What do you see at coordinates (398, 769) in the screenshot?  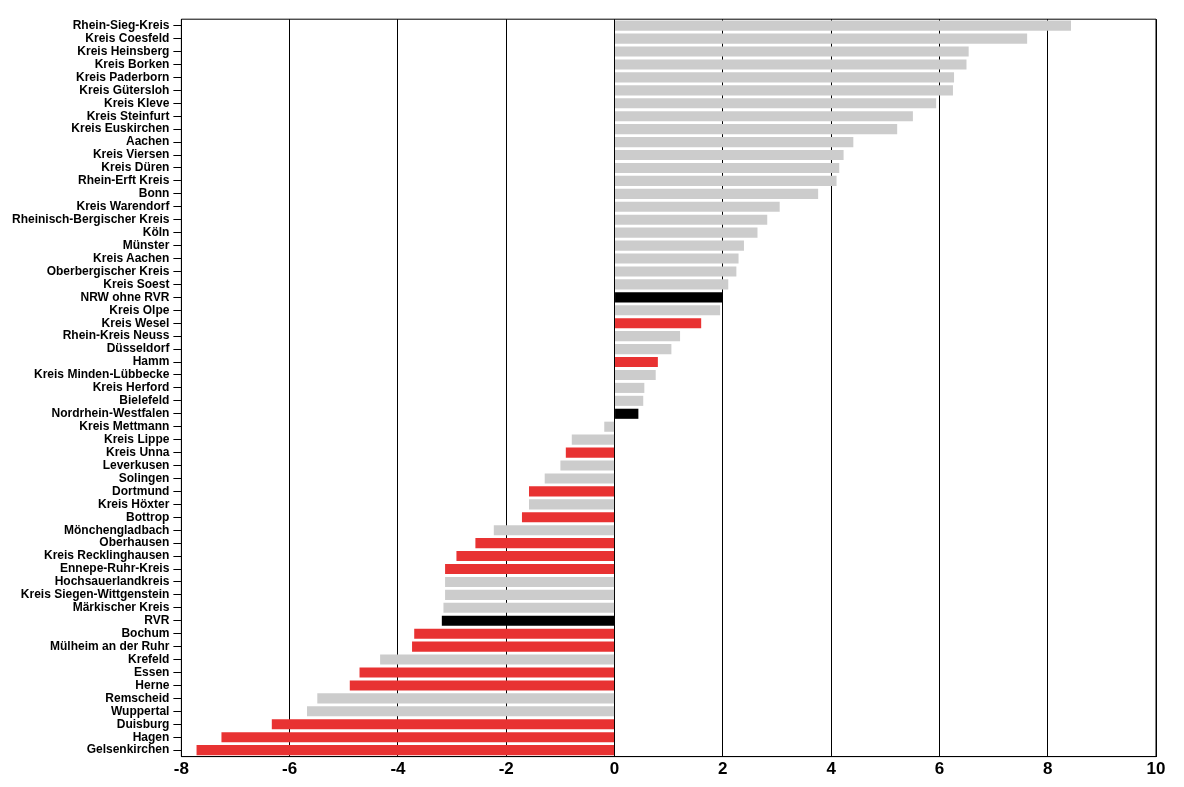 I see `x-tick-label: -4` at bounding box center [398, 769].